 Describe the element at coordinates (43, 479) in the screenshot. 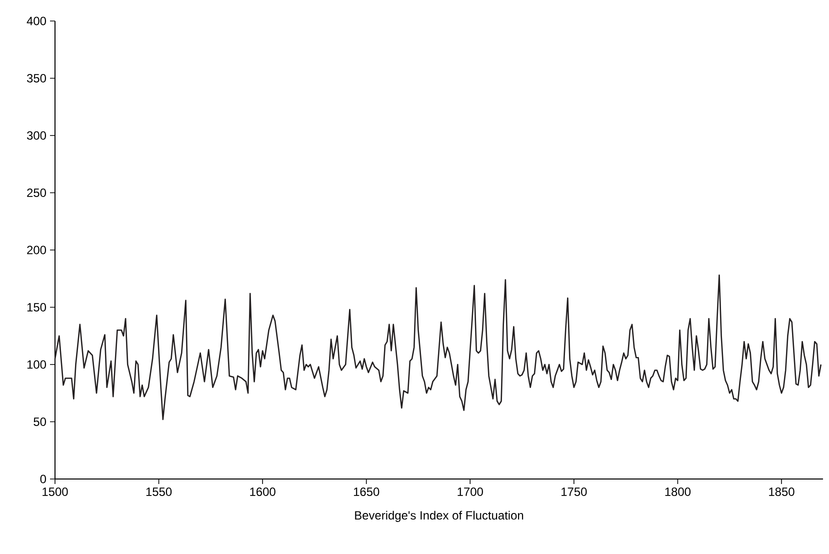

I see `y-tick-label: 0` at that location.